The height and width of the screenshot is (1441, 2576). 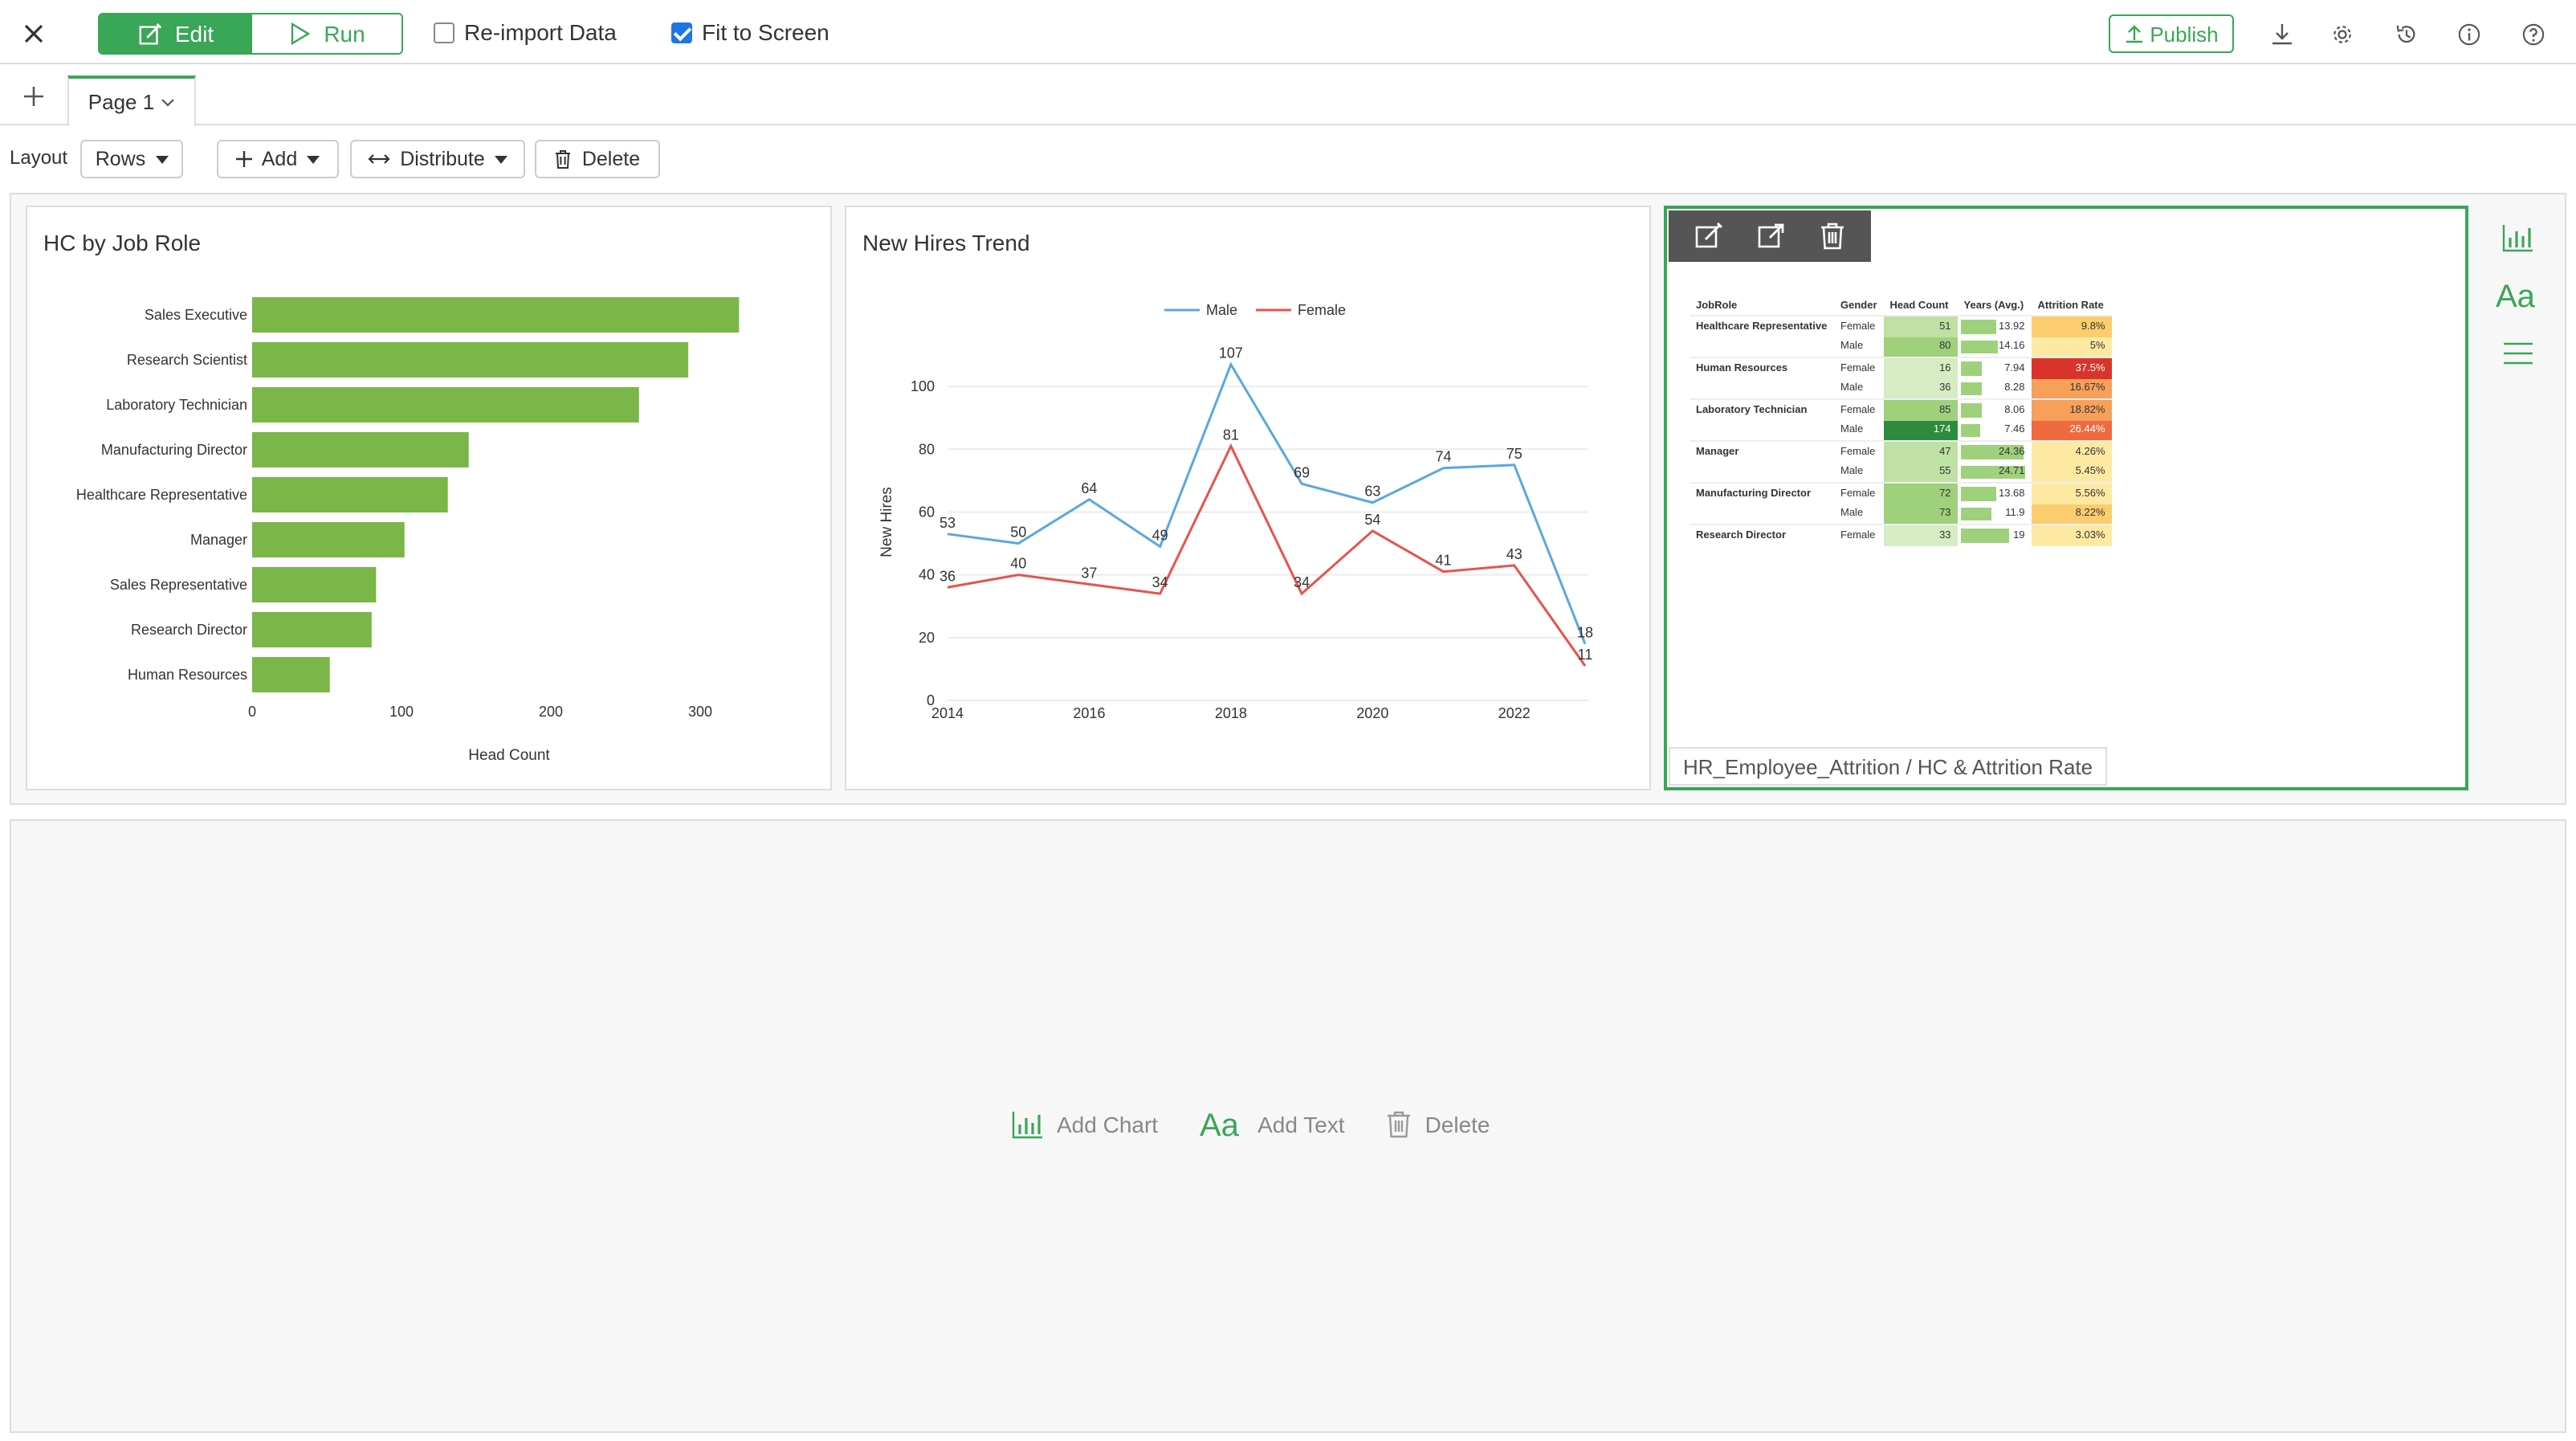 What do you see at coordinates (1920, 451) in the screenshot?
I see `table-cell-hc: 47` at bounding box center [1920, 451].